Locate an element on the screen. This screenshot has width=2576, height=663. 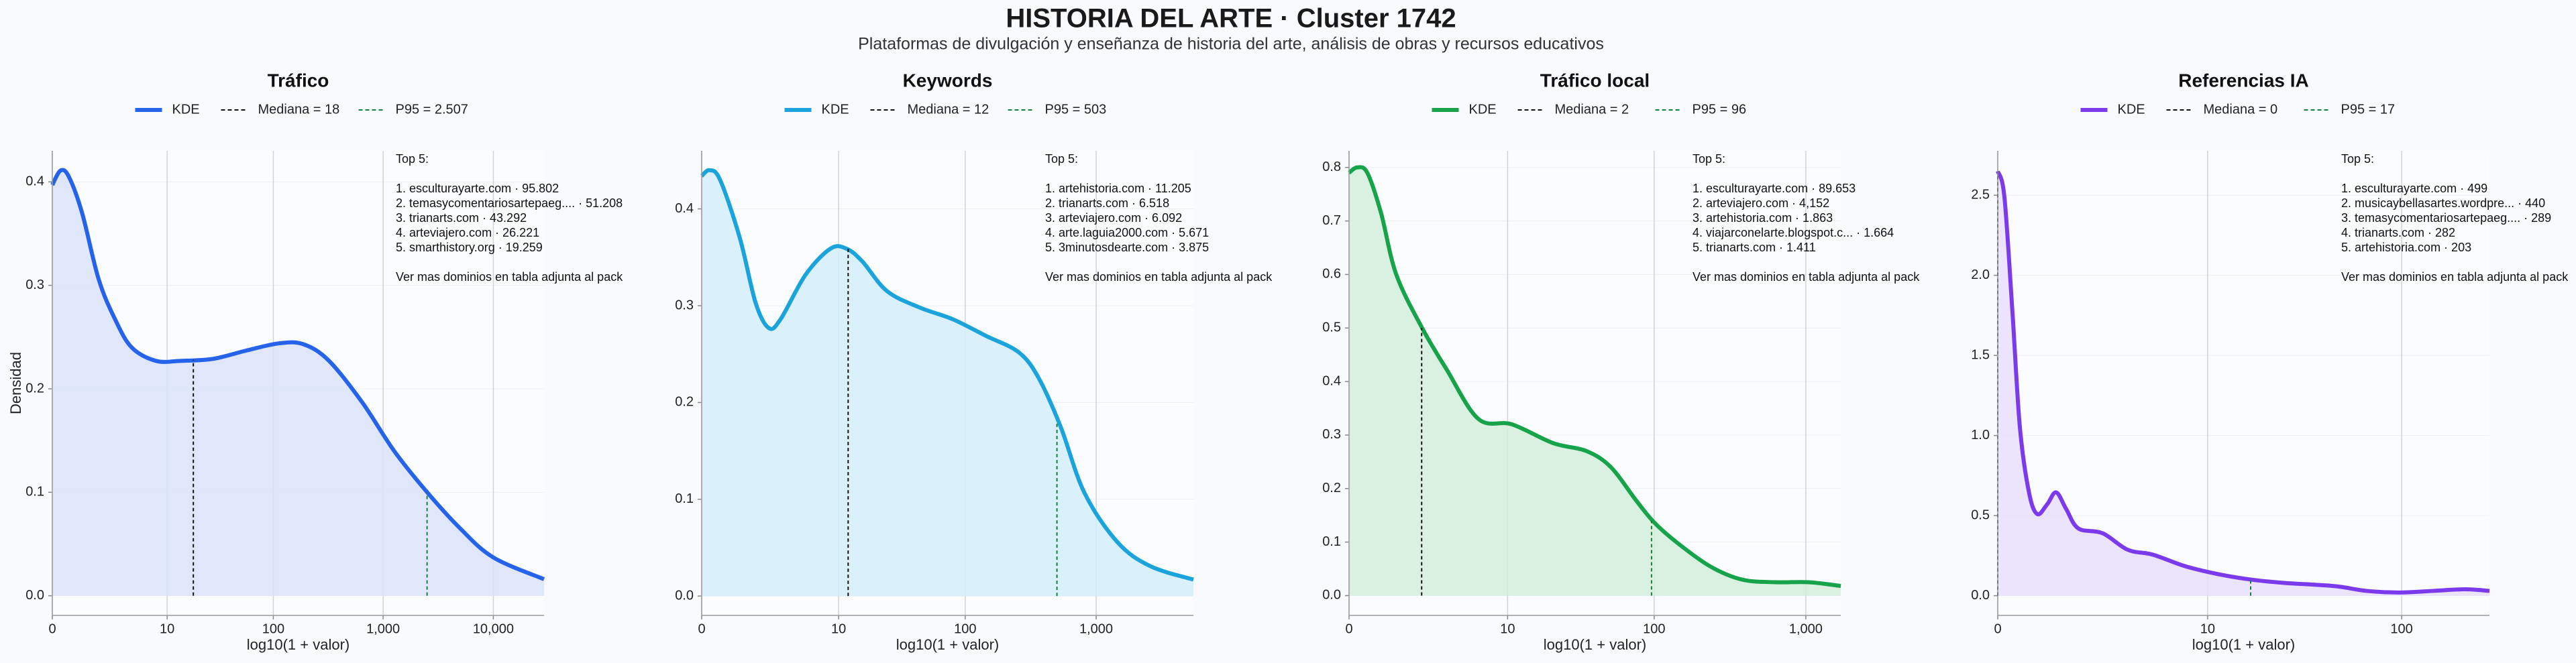
annotation-item: 5. trianarts.com · 1.411 is located at coordinates (1754, 247).